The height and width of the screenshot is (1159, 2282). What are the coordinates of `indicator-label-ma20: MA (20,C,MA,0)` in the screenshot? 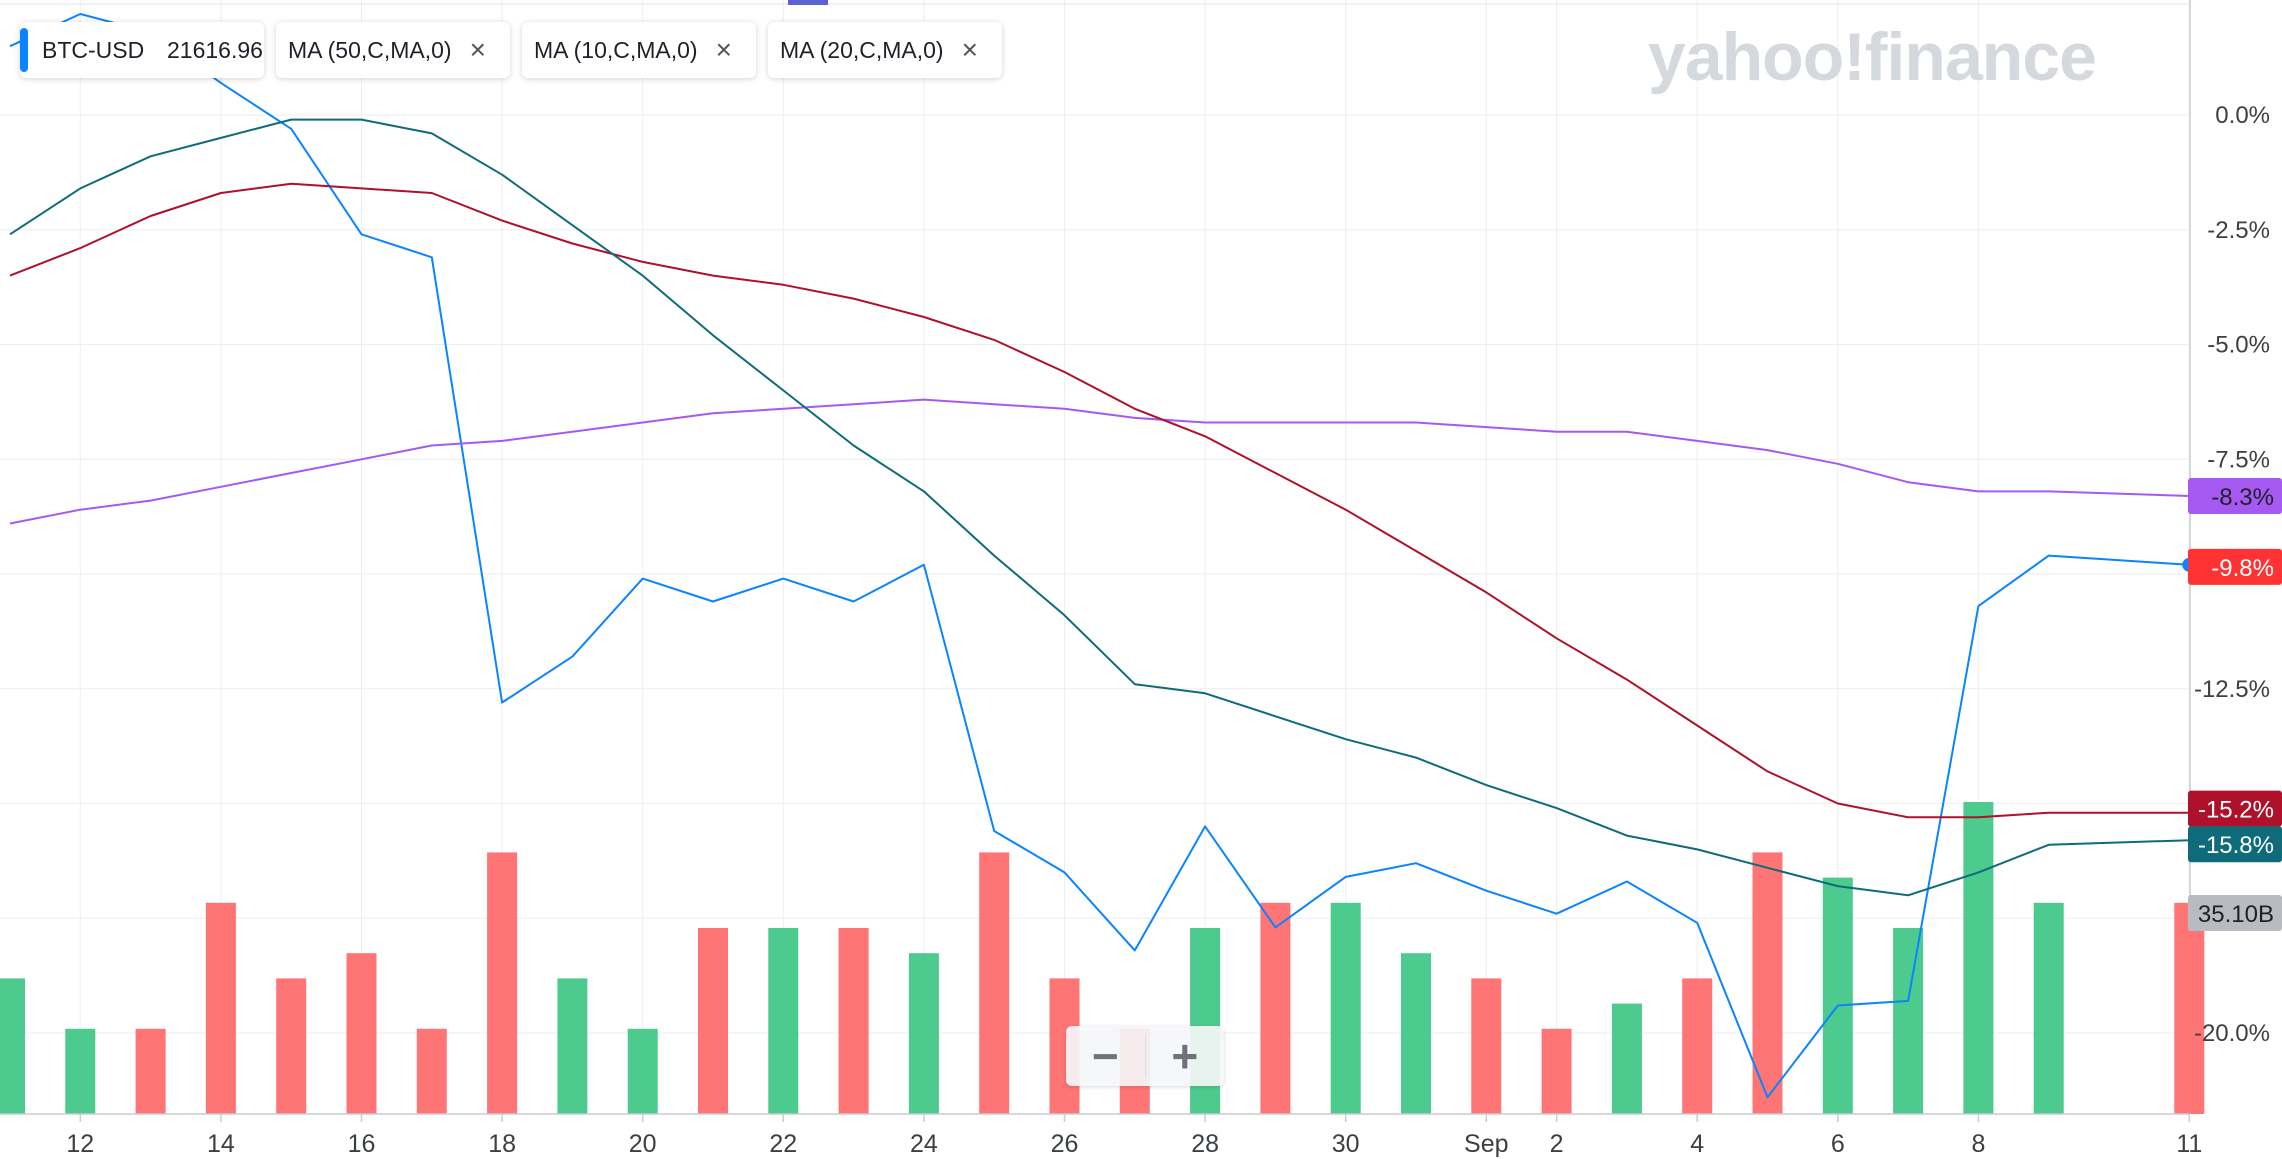 It's located at (862, 49).